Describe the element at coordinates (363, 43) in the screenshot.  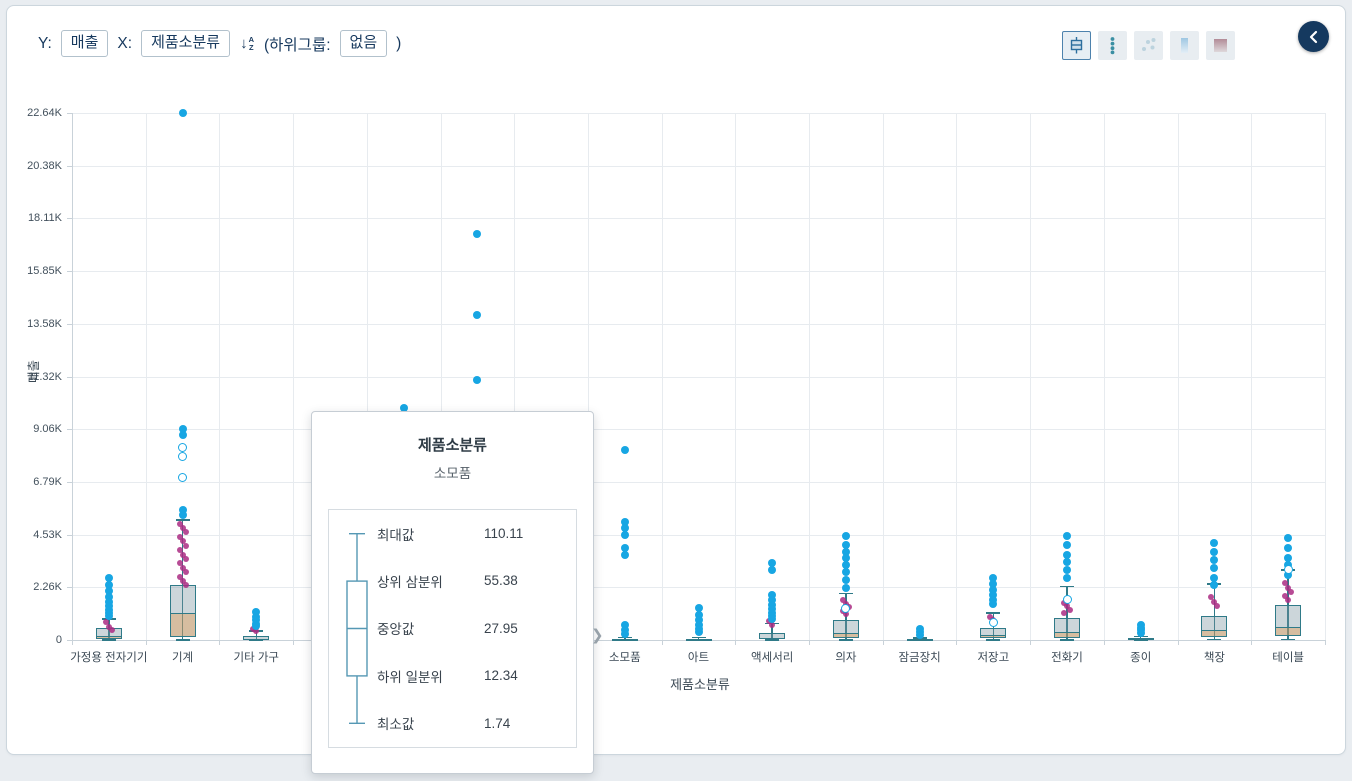
I see `subgroup-selector: 없음` at that location.